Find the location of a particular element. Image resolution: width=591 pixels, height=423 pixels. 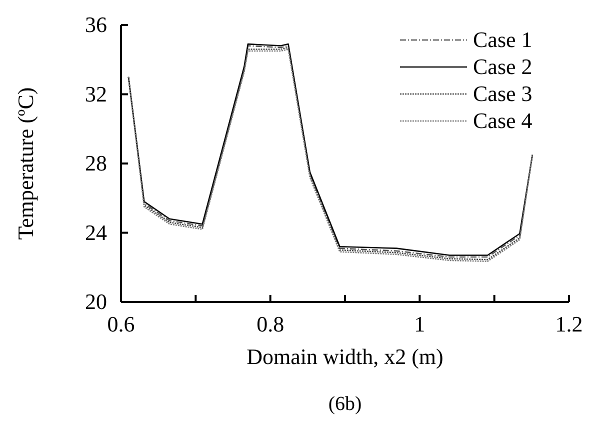

legend-label: Case 4 is located at coordinates (502, 120).